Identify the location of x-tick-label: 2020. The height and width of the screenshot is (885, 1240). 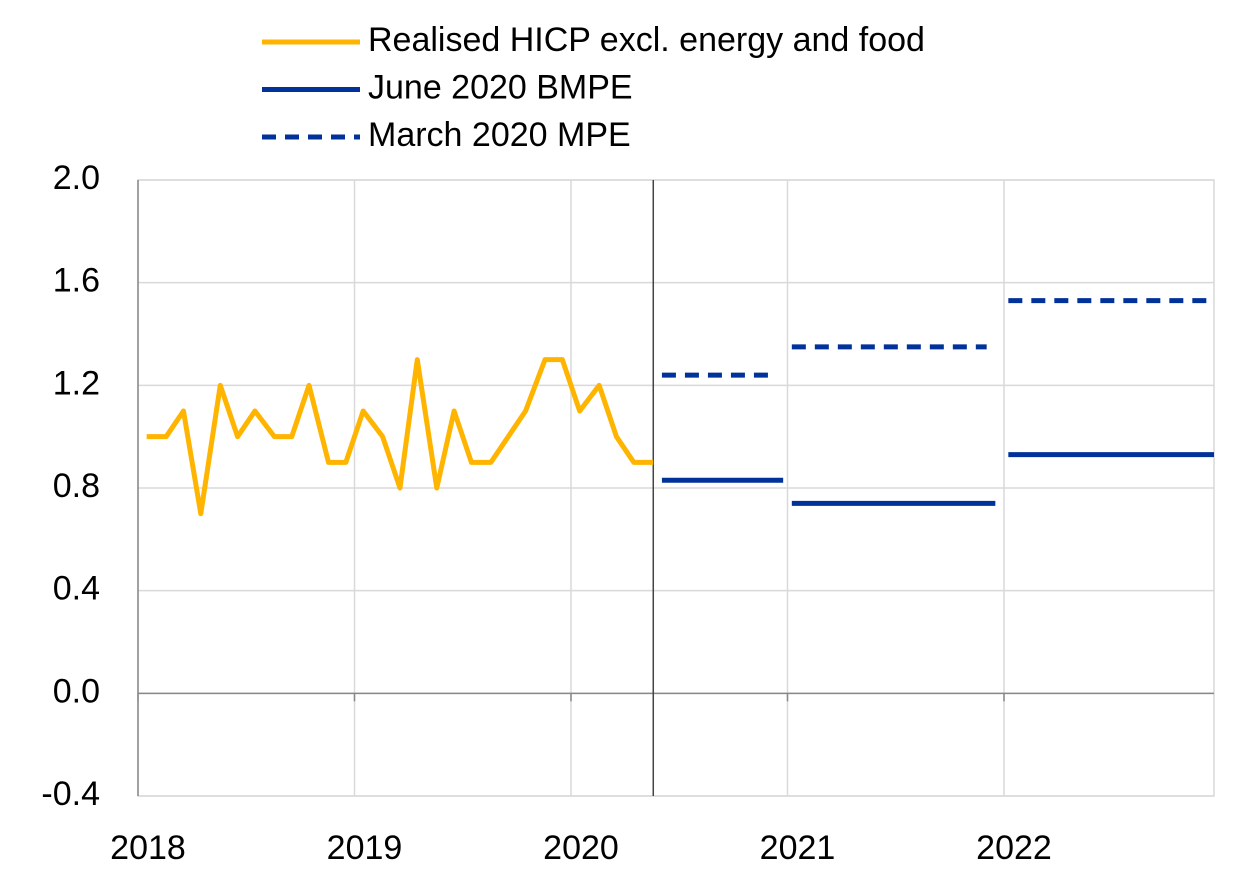
(581, 848).